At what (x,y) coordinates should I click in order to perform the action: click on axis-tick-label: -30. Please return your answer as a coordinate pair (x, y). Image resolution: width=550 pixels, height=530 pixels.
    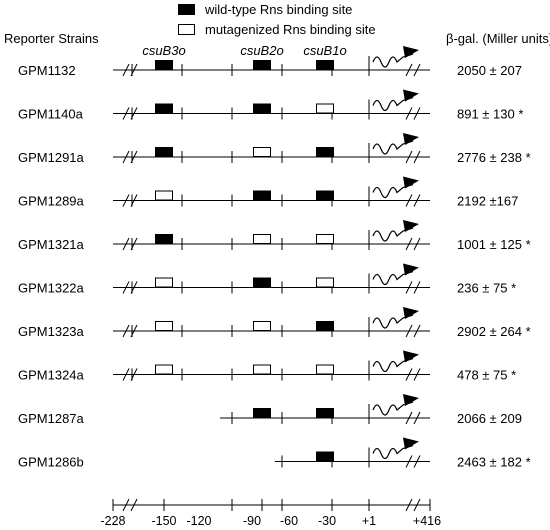
    Looking at the image, I should click on (327, 521).